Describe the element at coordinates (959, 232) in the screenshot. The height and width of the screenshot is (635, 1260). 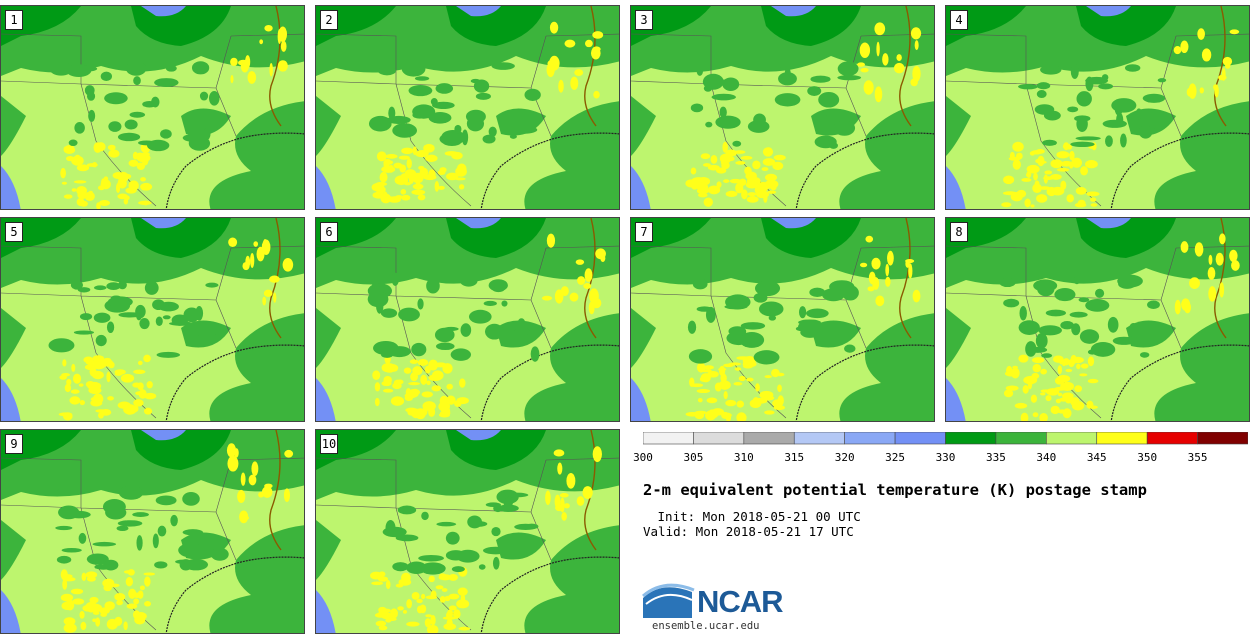
I see `member-number: 8` at that location.